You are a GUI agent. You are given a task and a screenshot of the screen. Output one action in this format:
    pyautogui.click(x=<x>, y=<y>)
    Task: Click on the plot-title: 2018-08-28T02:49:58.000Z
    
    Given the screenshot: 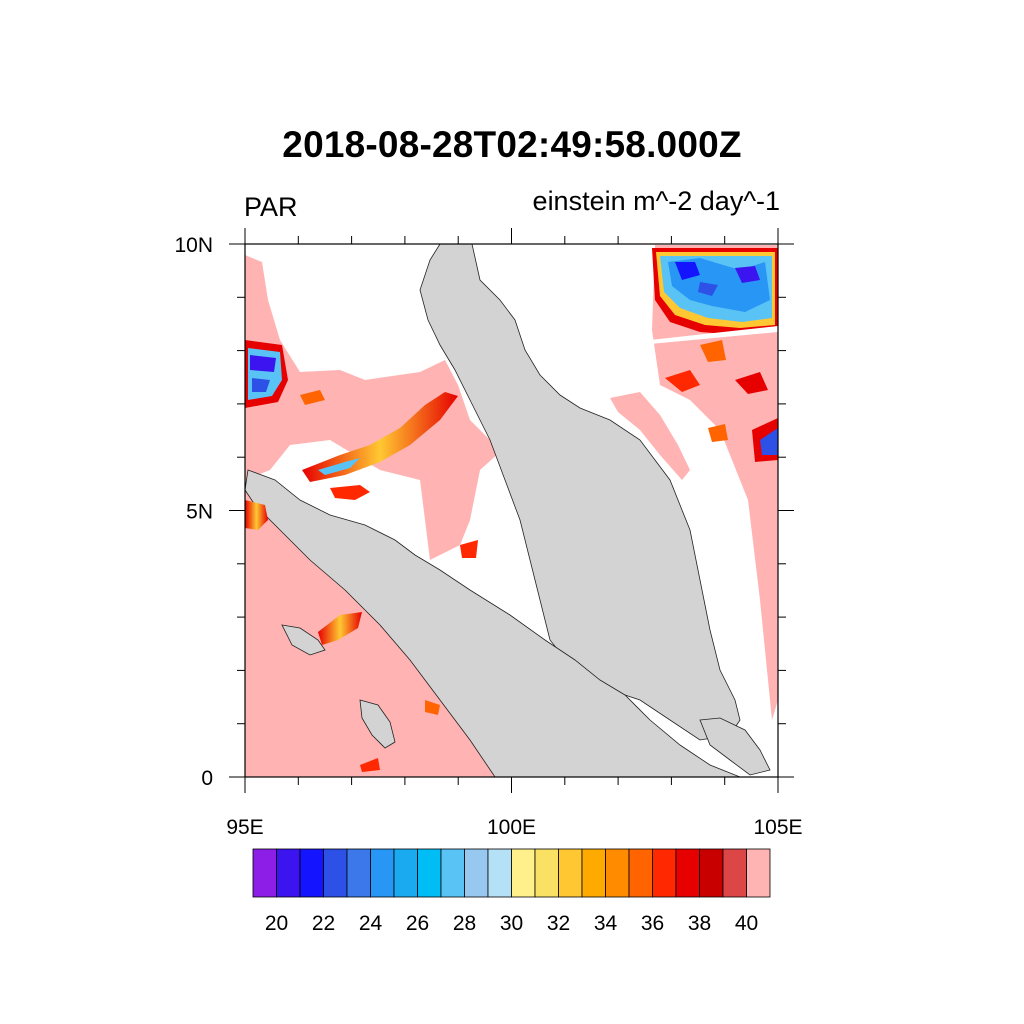 What is the action you would take?
    pyautogui.click(x=512, y=144)
    